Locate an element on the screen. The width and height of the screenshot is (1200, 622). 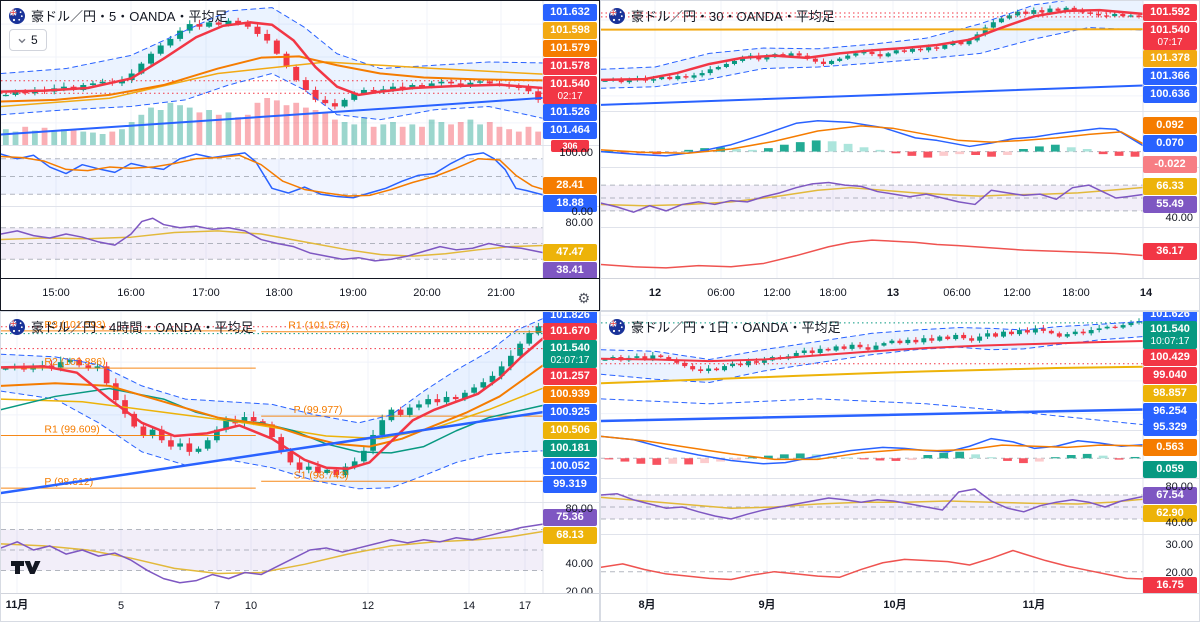
chart-legend: 豪ドル／円・30・OANDA・平均足 is located at coordinates (722, 15).